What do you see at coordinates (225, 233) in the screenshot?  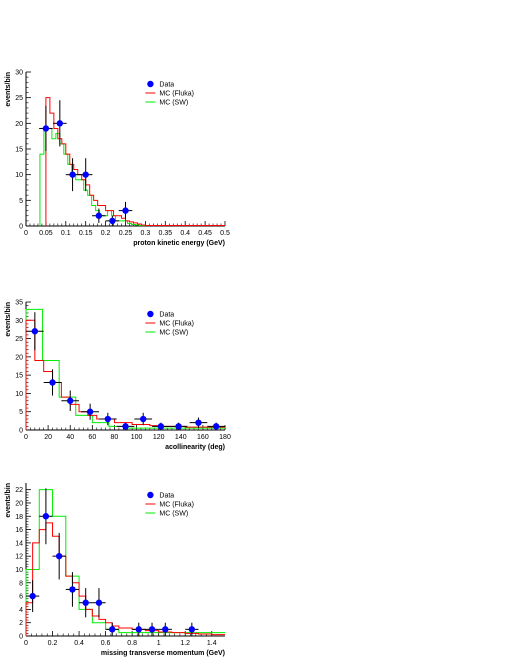 I see `x-tick-label: 0.5` at bounding box center [225, 233].